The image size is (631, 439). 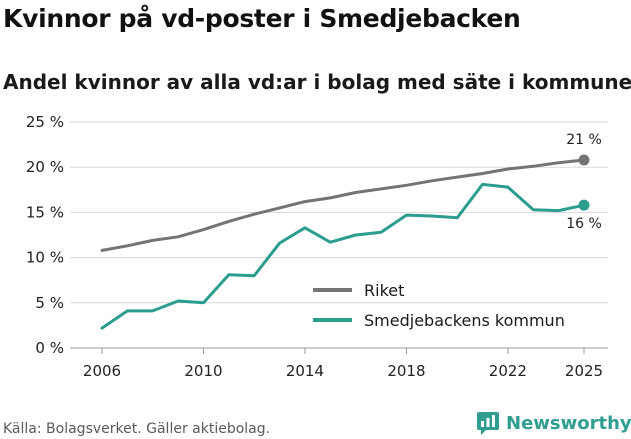 What do you see at coordinates (584, 140) in the screenshot?
I see `series-end-label: 21 %` at bounding box center [584, 140].